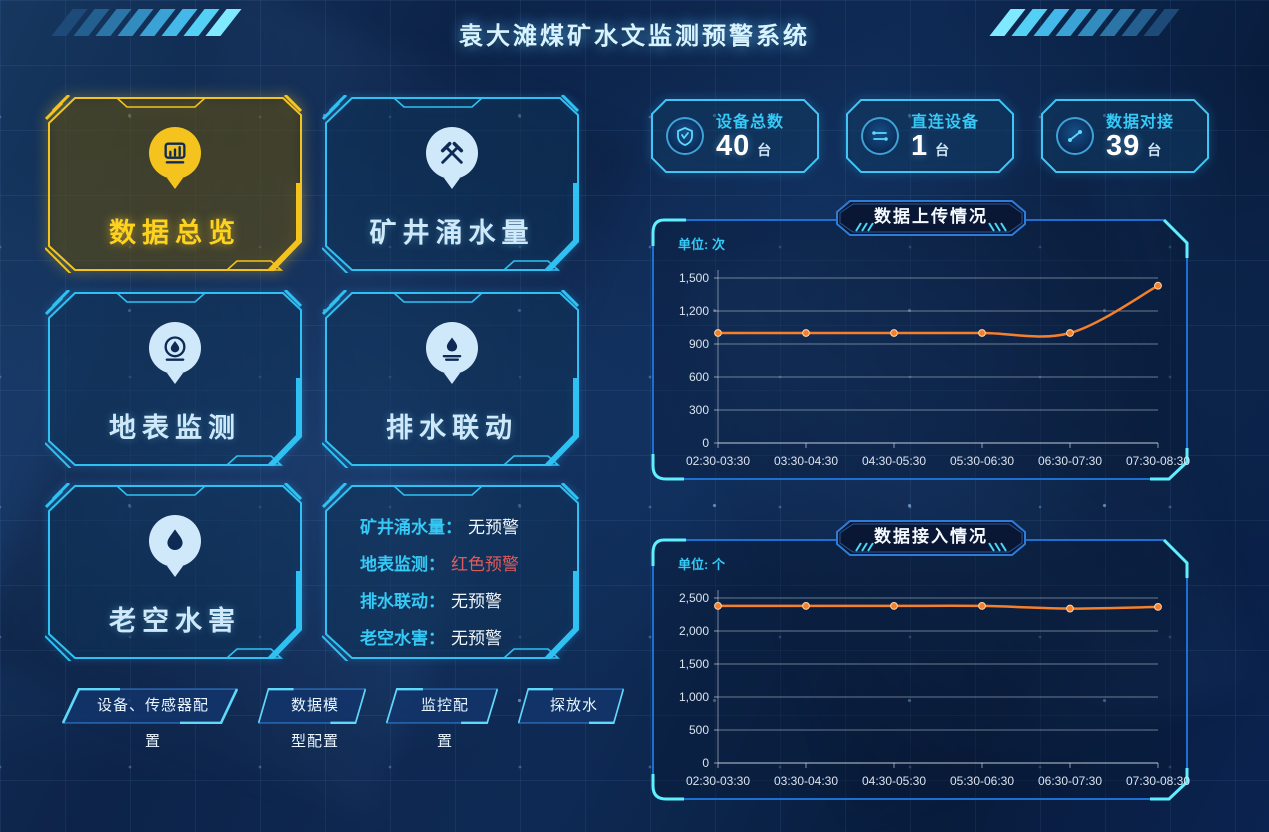  I want to click on alert-row-mine-inflow: 矿井涌水量： 无预警, so click(463, 531).